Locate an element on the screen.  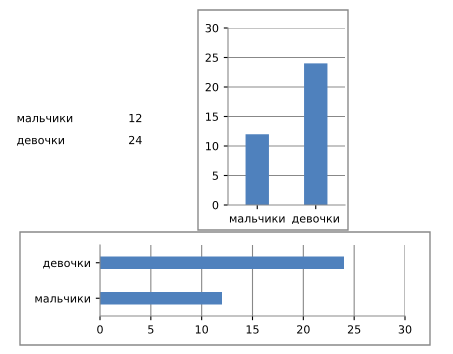
text: 12 is located at coordinates (135, 118).